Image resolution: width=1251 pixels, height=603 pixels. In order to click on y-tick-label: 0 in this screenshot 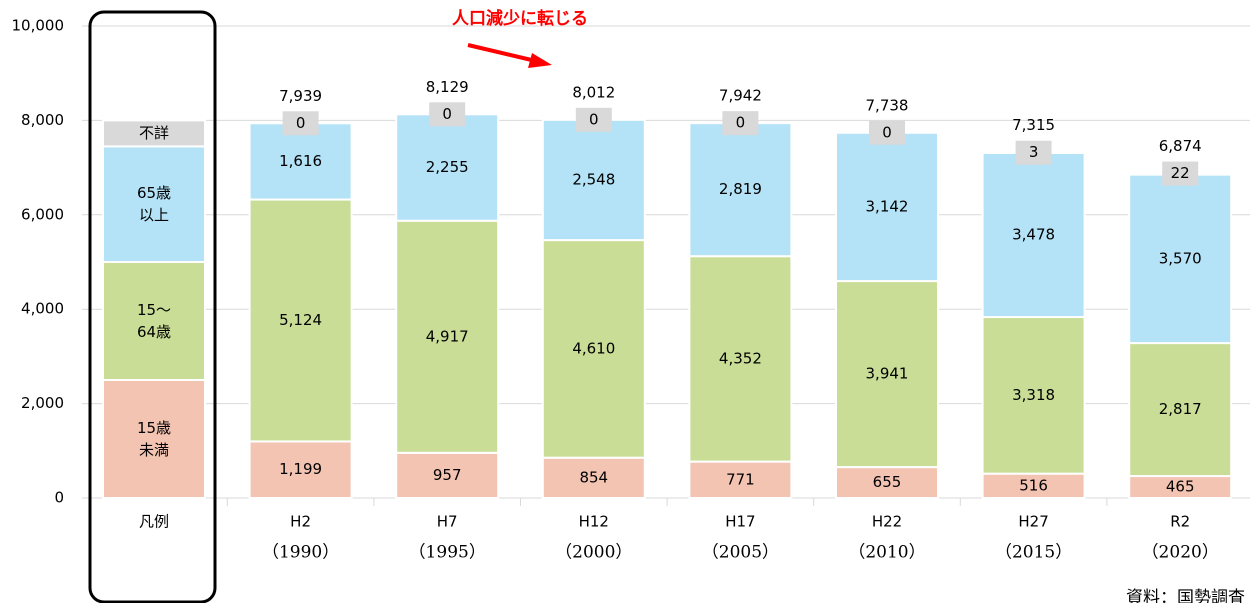, I will do `click(59, 498)`.